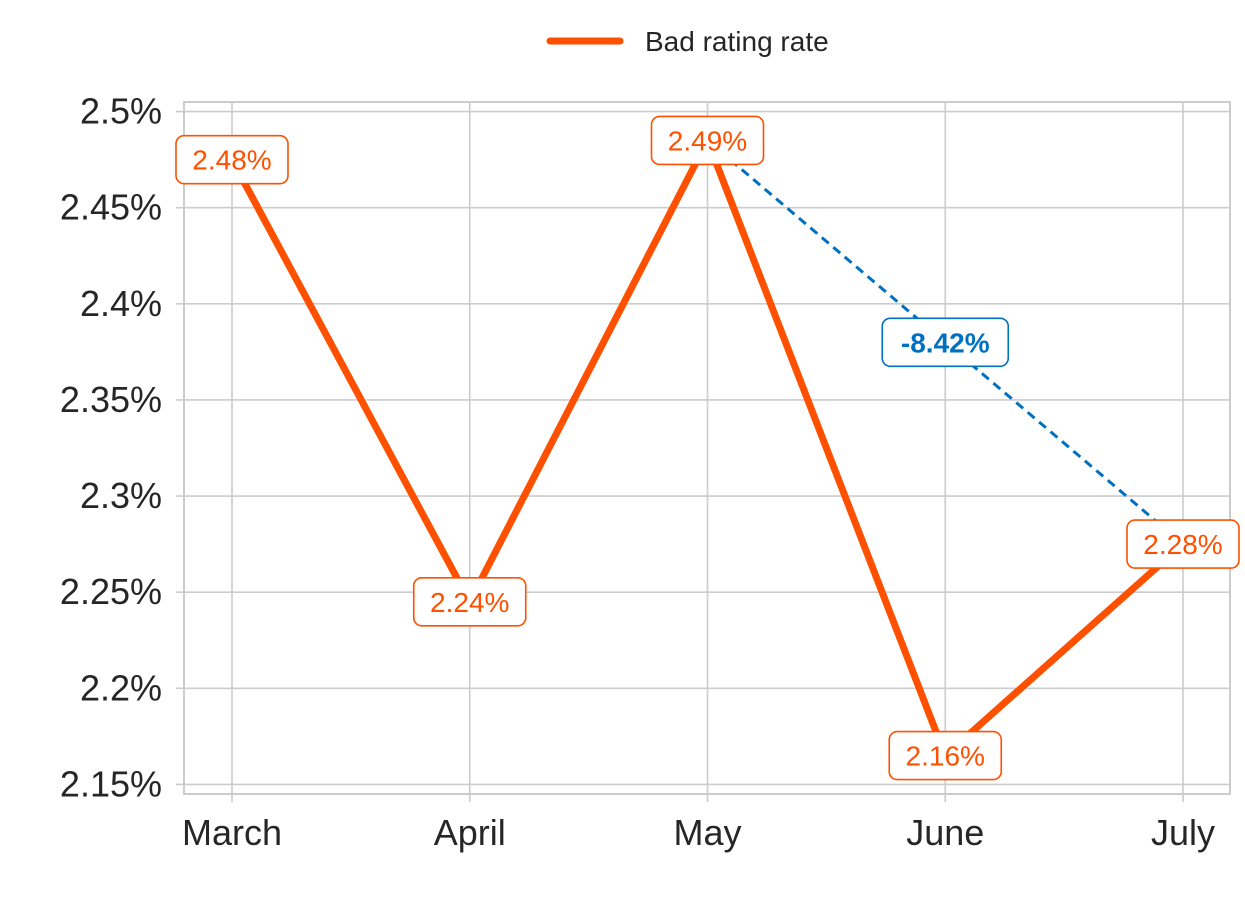 This screenshot has width=1245, height=899. What do you see at coordinates (945, 832) in the screenshot?
I see `x-tick-label: June` at bounding box center [945, 832].